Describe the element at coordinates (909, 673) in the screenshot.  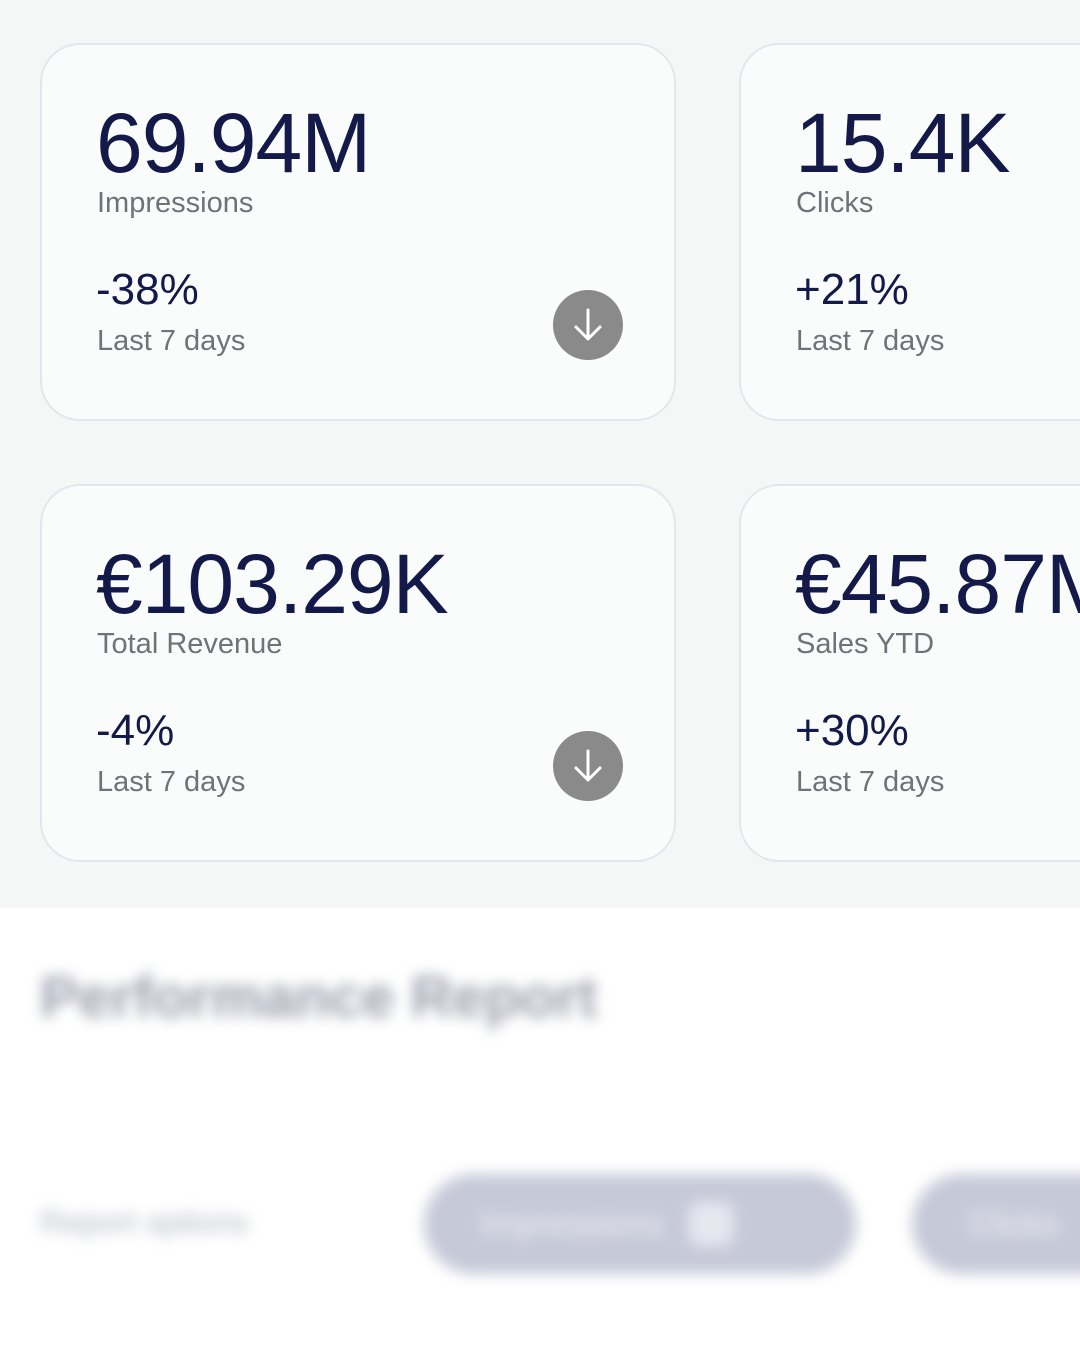
I see `kpi-card-sales-ytd: €45.87M Sales YTD +30% Last 7 days` at that location.